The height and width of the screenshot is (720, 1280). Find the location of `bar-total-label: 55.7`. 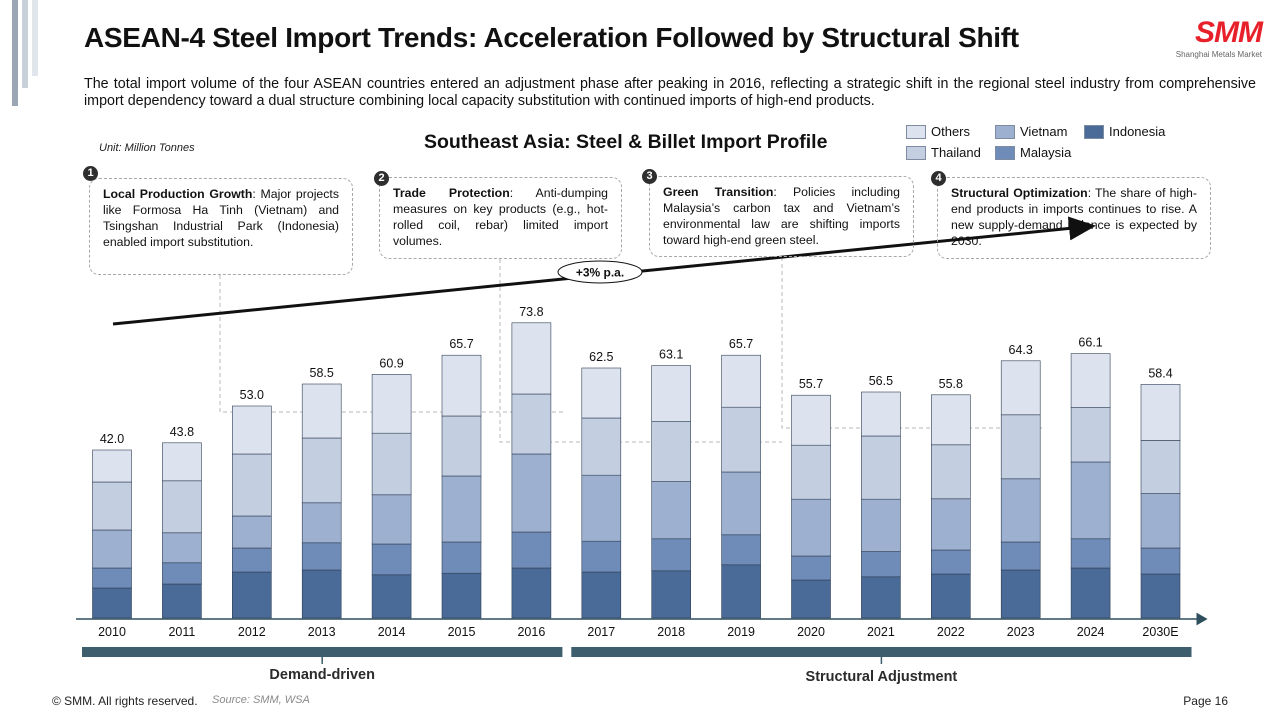

bar-total-label: 55.7 is located at coordinates (811, 384).